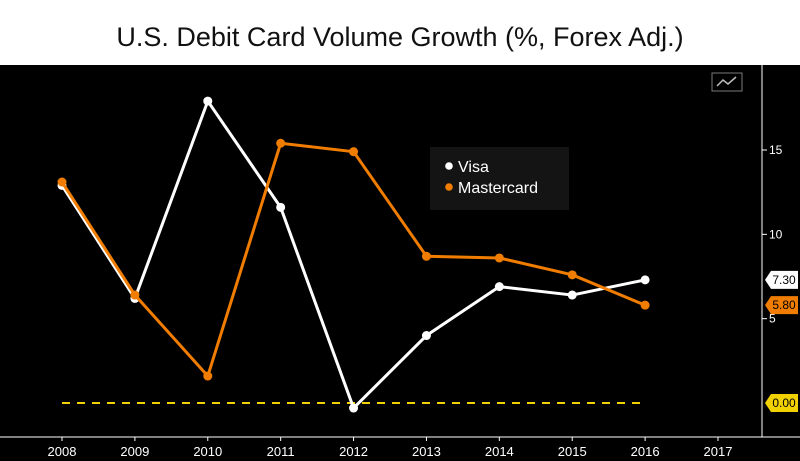 The image size is (800, 461). I want to click on x-tick-label: 2014, so click(499, 451).